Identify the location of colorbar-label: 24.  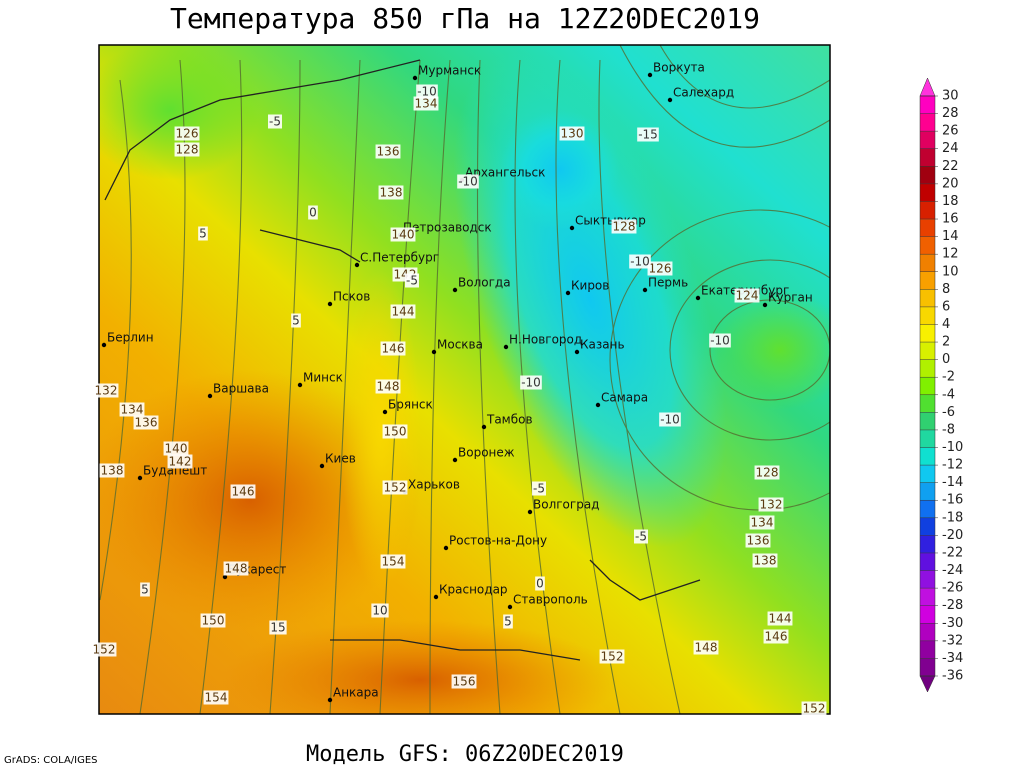
(950, 148).